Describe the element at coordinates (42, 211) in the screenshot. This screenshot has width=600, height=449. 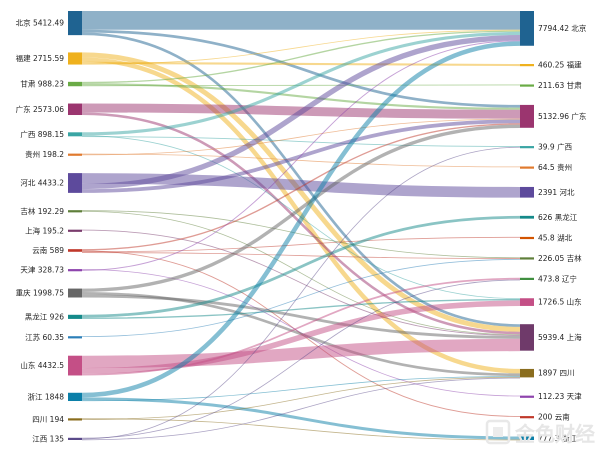
I see `left-node-label: 吉林 192.29` at that location.